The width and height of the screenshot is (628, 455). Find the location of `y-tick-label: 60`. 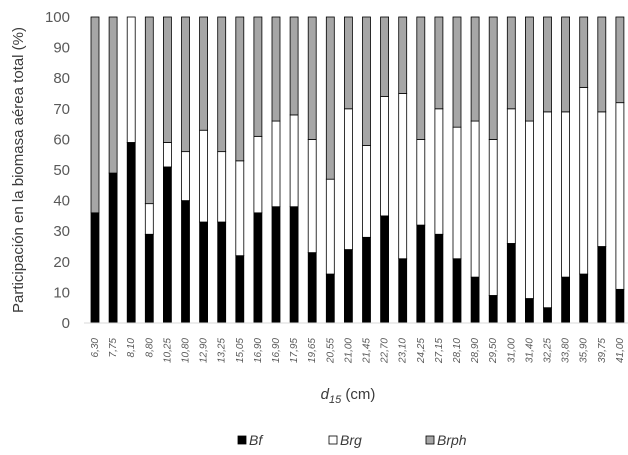

y-tick-label: 60 is located at coordinates (61, 139).